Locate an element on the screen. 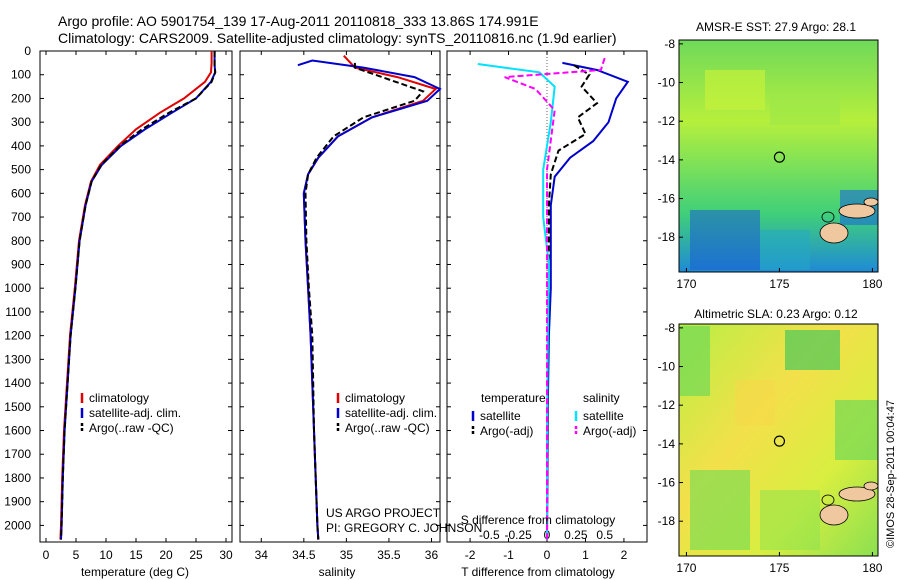  x-tick-label: 30 is located at coordinates (226, 555).